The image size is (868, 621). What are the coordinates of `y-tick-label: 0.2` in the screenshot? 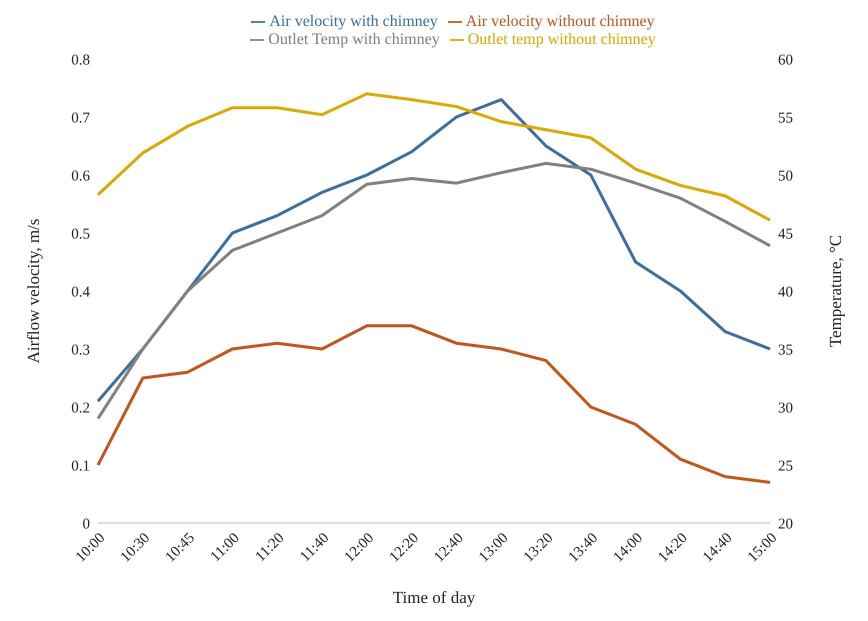 It's located at (80, 408).